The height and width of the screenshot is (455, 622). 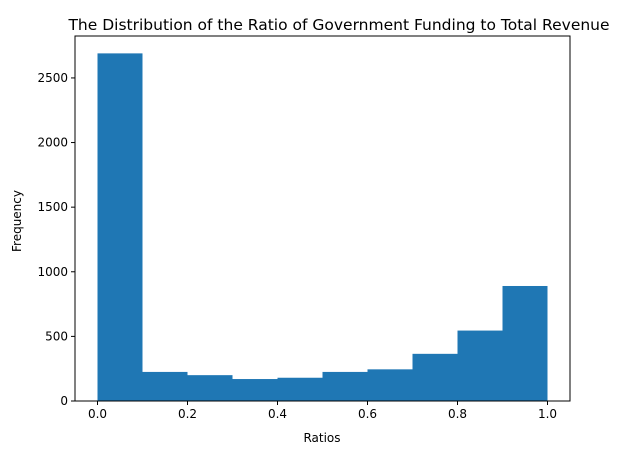 What do you see at coordinates (52, 78) in the screenshot?
I see `y-tick-label: 2500` at bounding box center [52, 78].